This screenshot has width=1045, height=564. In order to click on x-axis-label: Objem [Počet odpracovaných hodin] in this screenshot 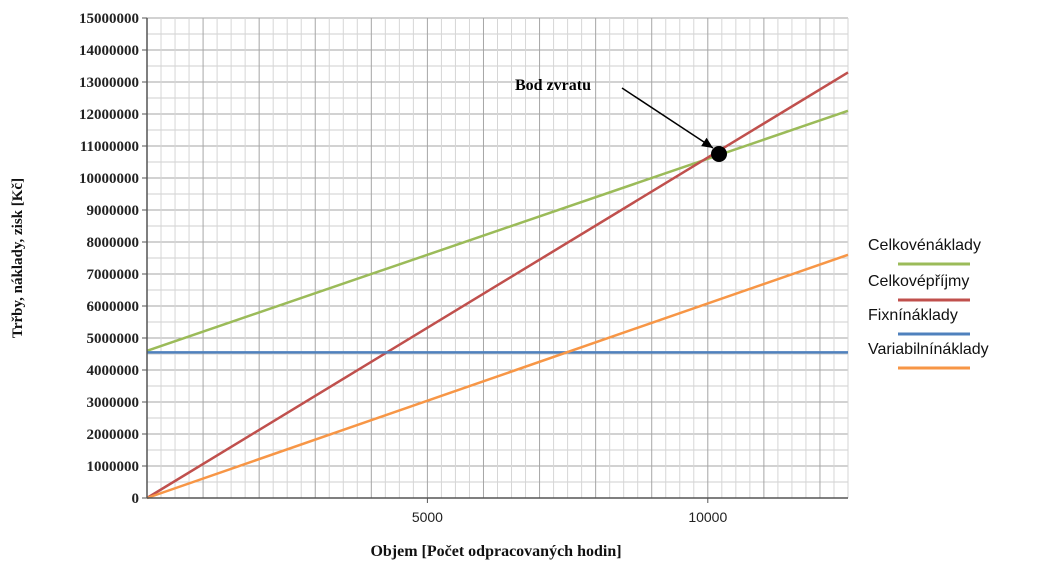, I will do `click(495, 551)`.